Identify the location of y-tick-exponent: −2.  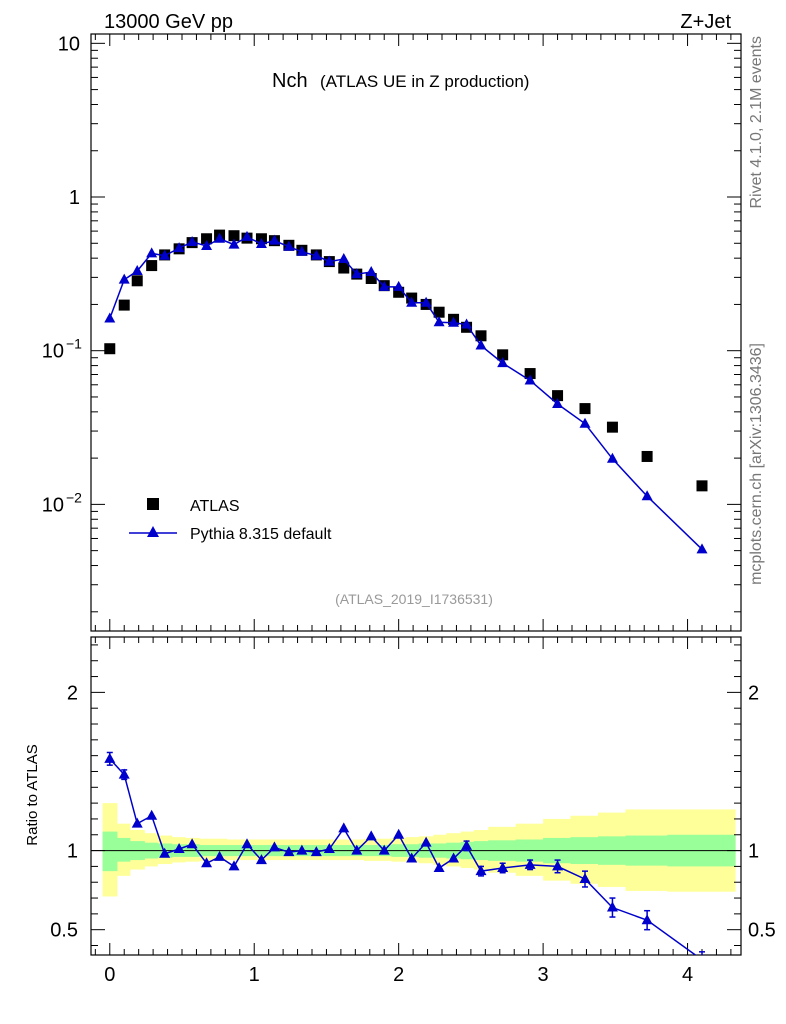
(74, 497).